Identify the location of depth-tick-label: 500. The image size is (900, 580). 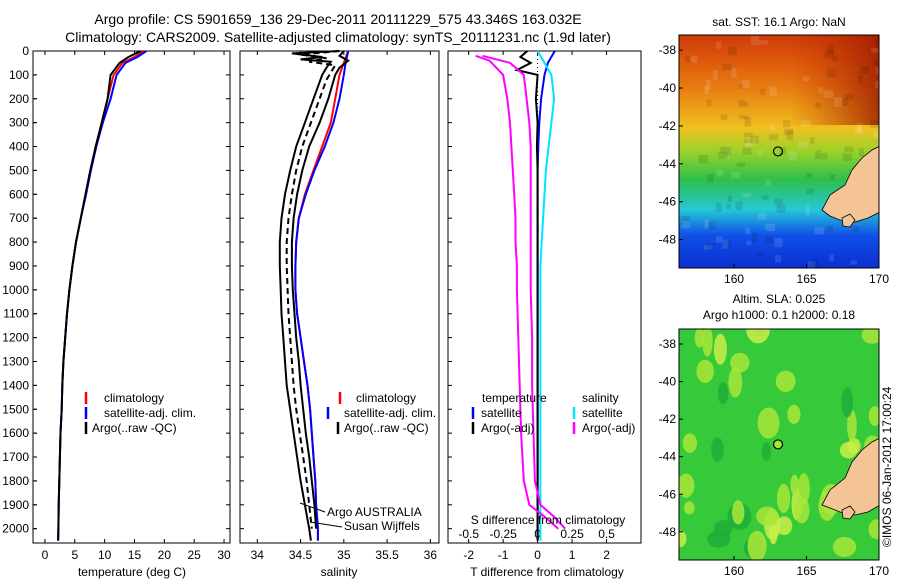
(19, 170).